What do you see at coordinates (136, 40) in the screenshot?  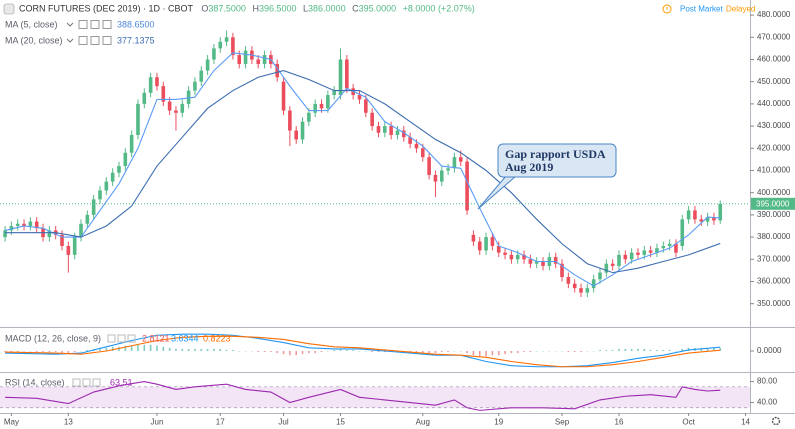 I see `study-value: 377.1375` at bounding box center [136, 40].